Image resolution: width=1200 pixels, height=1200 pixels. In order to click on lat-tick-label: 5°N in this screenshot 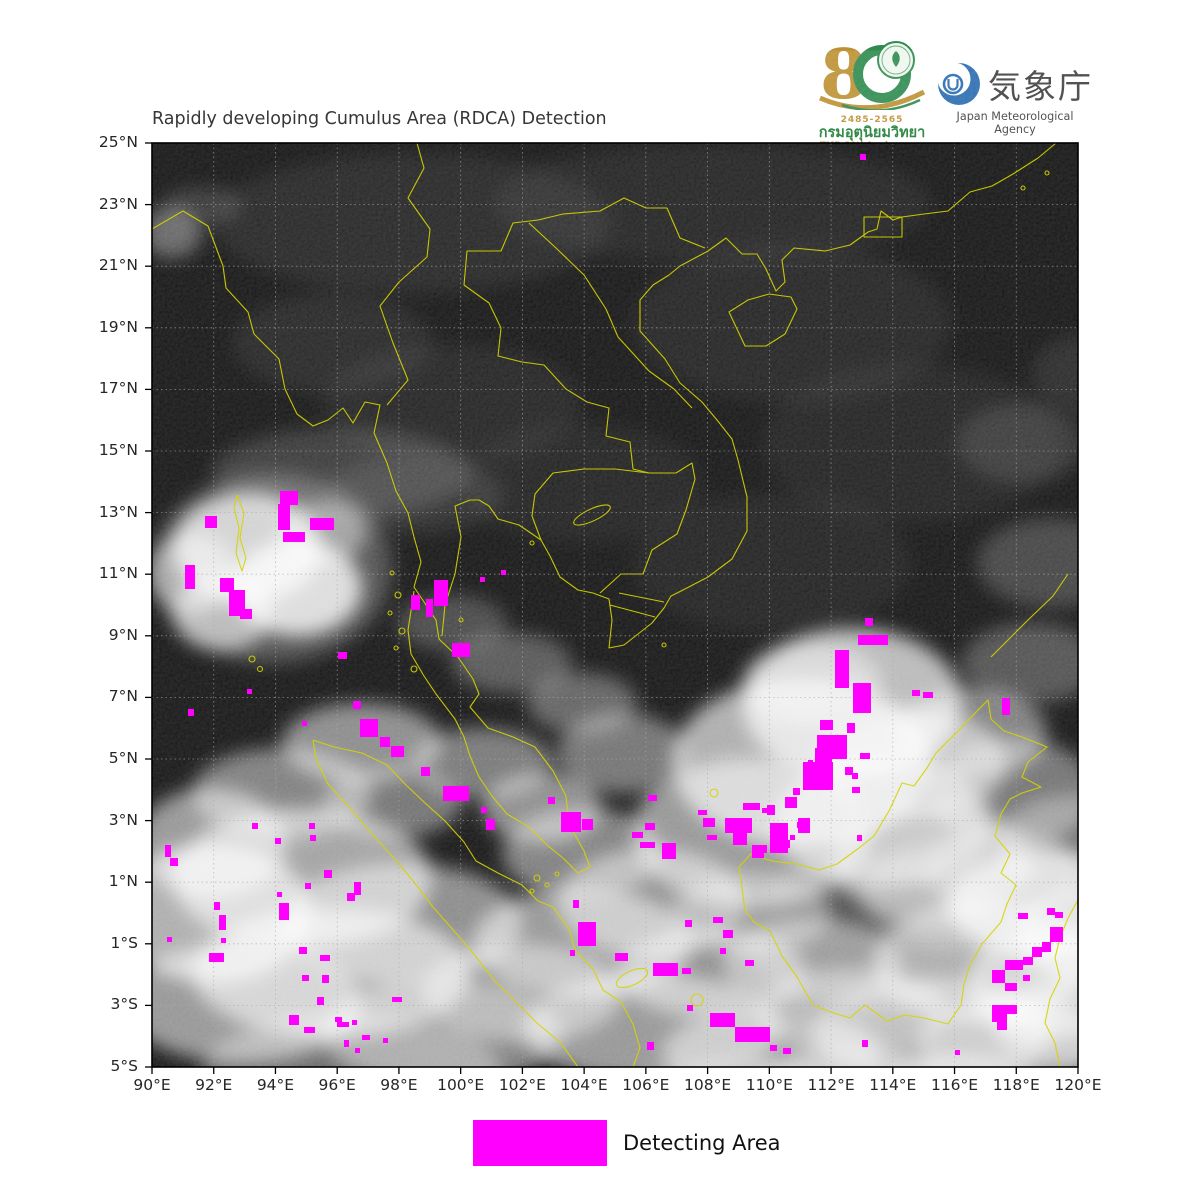, I will do `click(123, 758)`.